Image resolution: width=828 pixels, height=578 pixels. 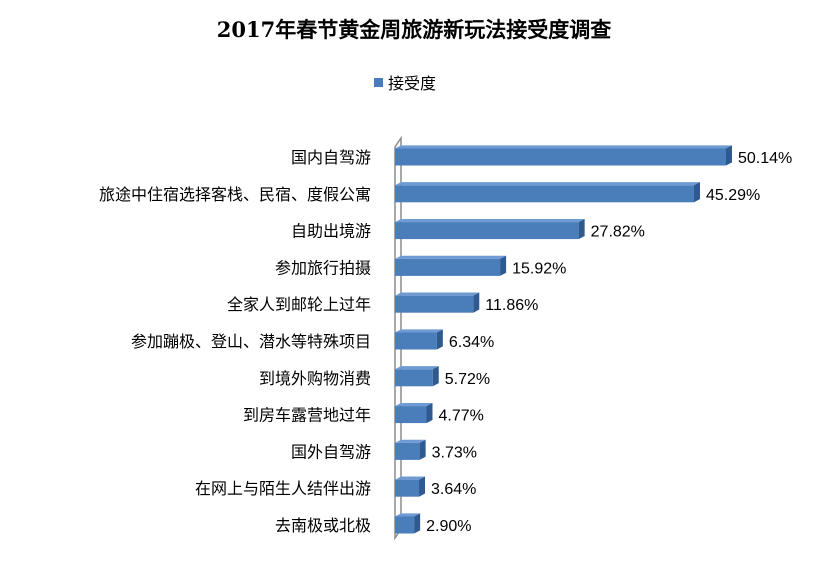 What do you see at coordinates (733, 195) in the screenshot?
I see `data-label: 45.29%` at bounding box center [733, 195].